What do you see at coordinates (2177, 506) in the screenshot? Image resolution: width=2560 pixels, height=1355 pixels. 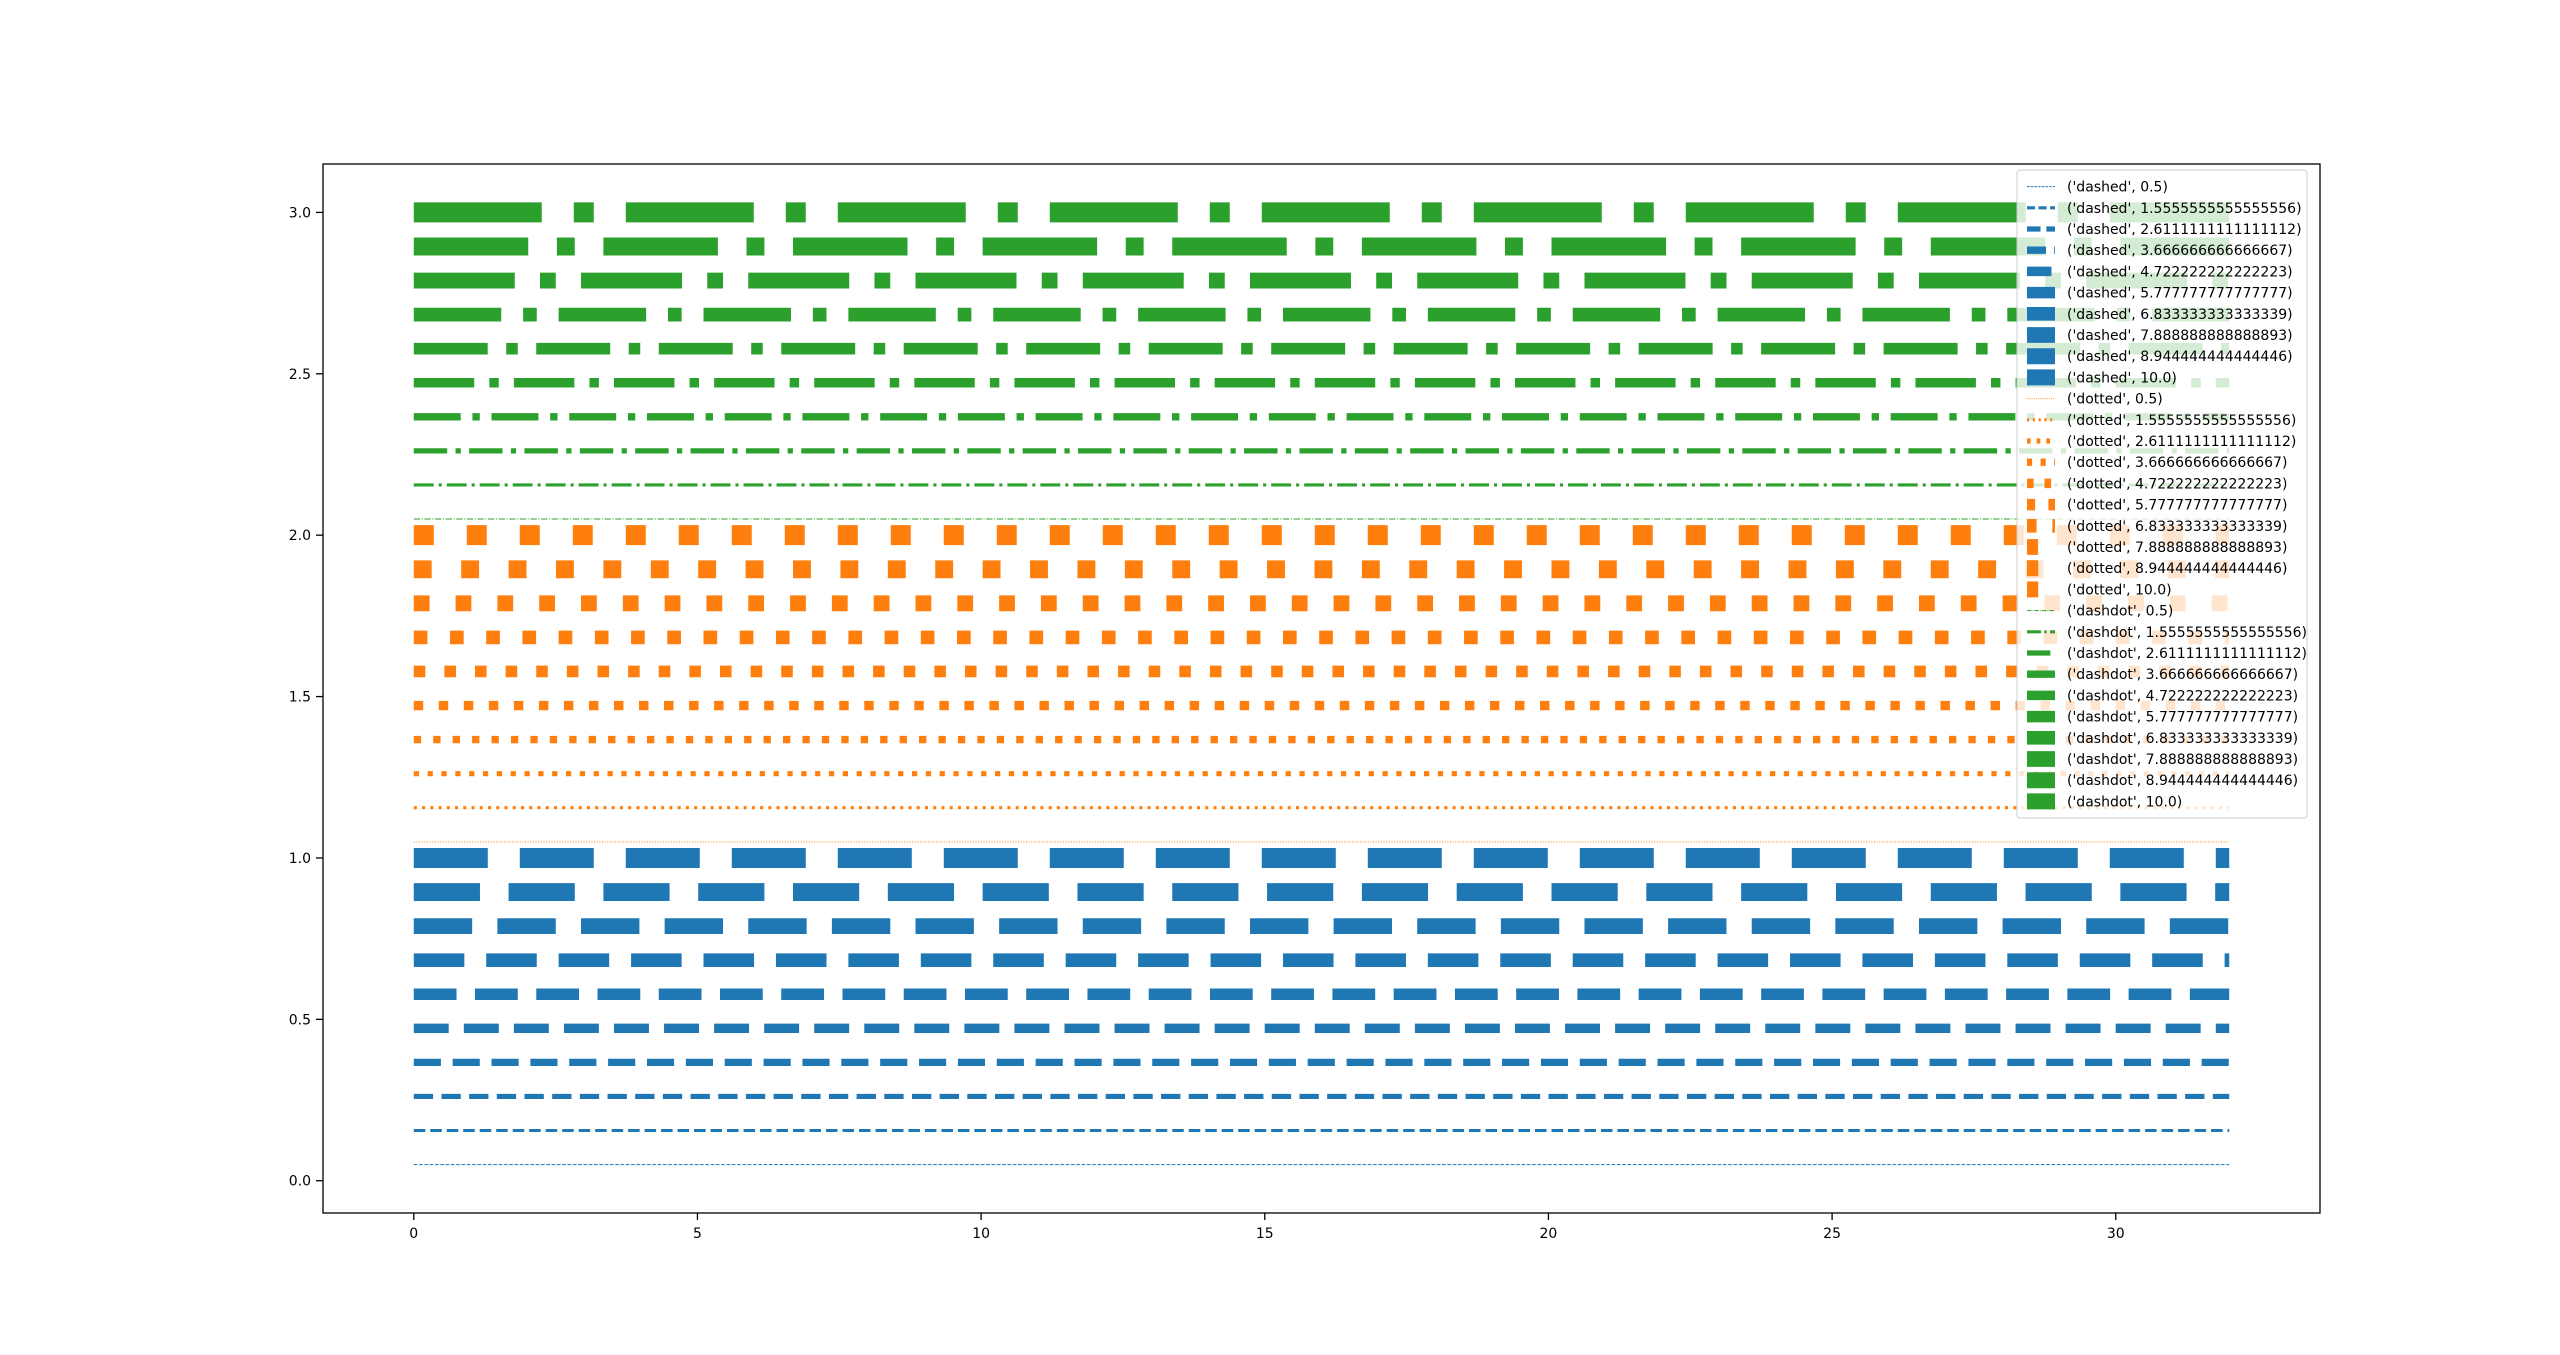 I see `legend-label-dotted-5-777777777777777: ('dotted', 5.777777777777777)` at bounding box center [2177, 506].